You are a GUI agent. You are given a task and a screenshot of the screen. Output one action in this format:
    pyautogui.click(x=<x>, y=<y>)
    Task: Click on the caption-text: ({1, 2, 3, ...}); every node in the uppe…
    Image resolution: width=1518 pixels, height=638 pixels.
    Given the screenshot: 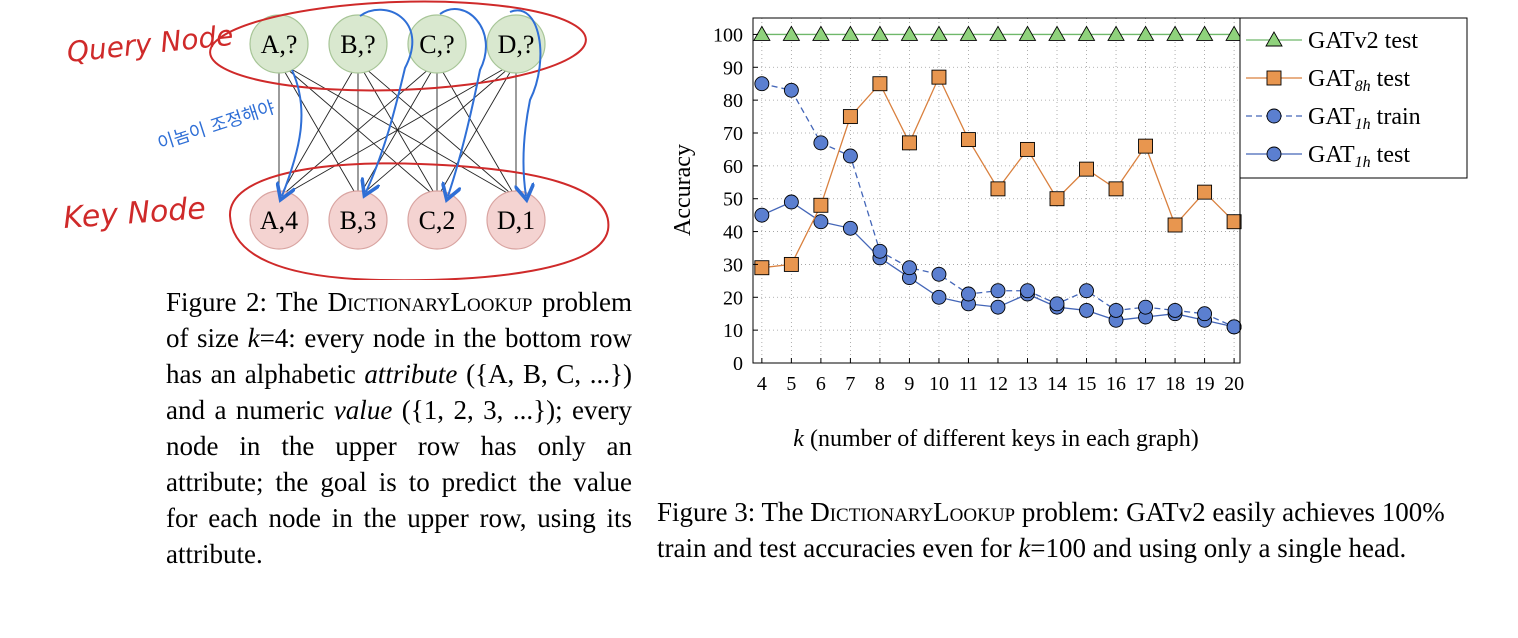 What is the action you would take?
    pyautogui.click(x=399, y=482)
    